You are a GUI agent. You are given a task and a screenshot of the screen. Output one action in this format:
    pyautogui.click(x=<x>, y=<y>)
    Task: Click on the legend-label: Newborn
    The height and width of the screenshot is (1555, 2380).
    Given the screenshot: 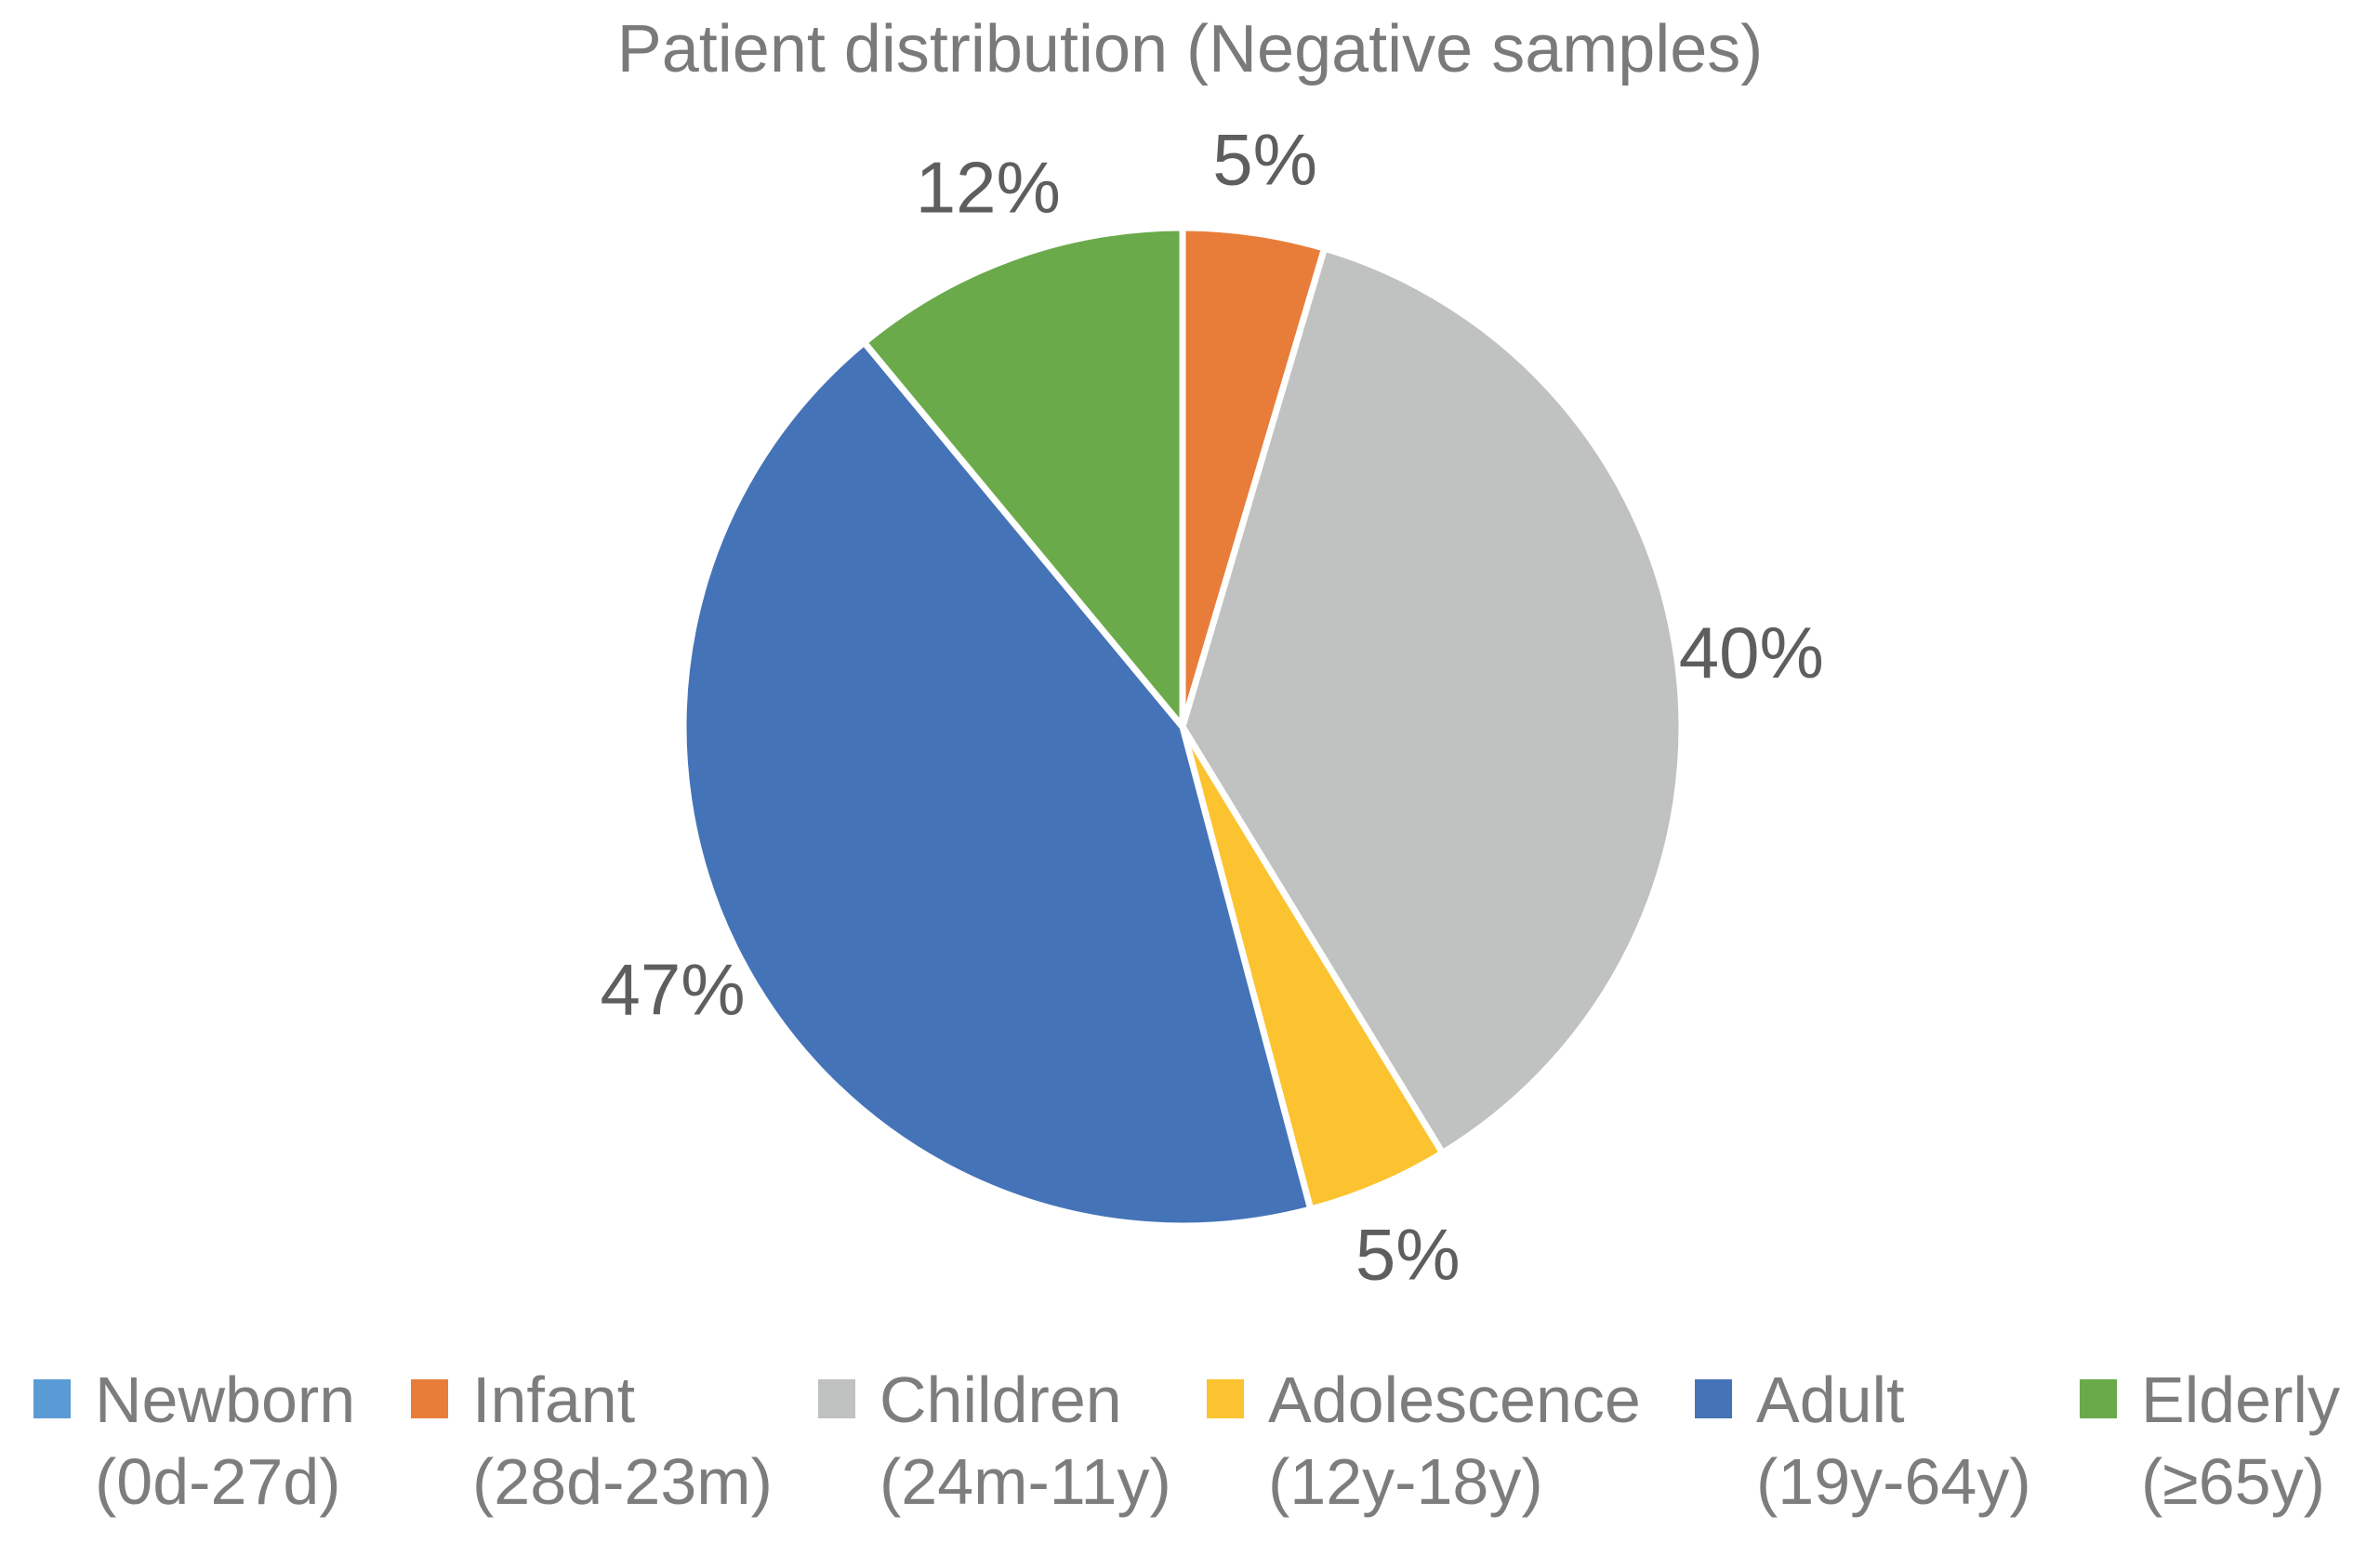 What is the action you would take?
    pyautogui.click(x=225, y=1400)
    